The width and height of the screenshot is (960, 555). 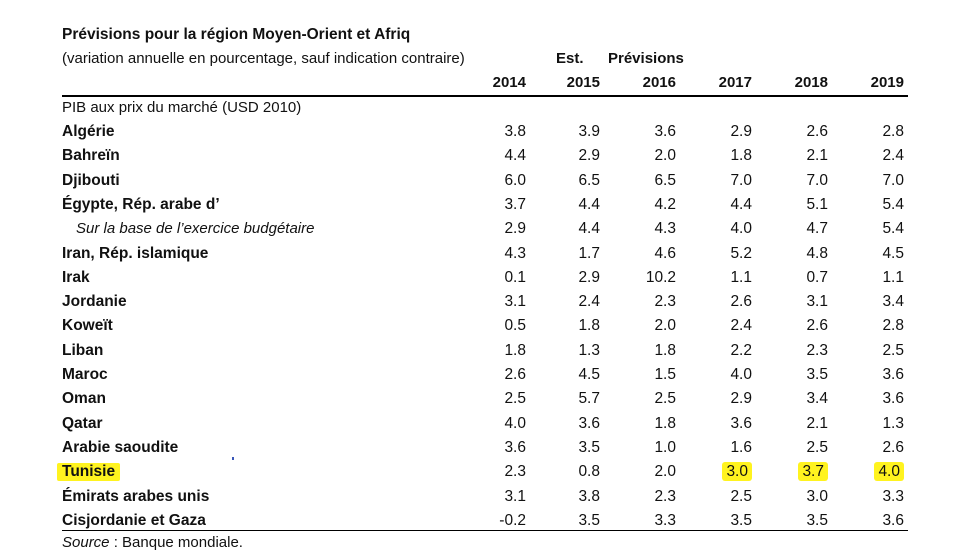 I want to click on table-cell: 2.3, so click(x=798, y=351).